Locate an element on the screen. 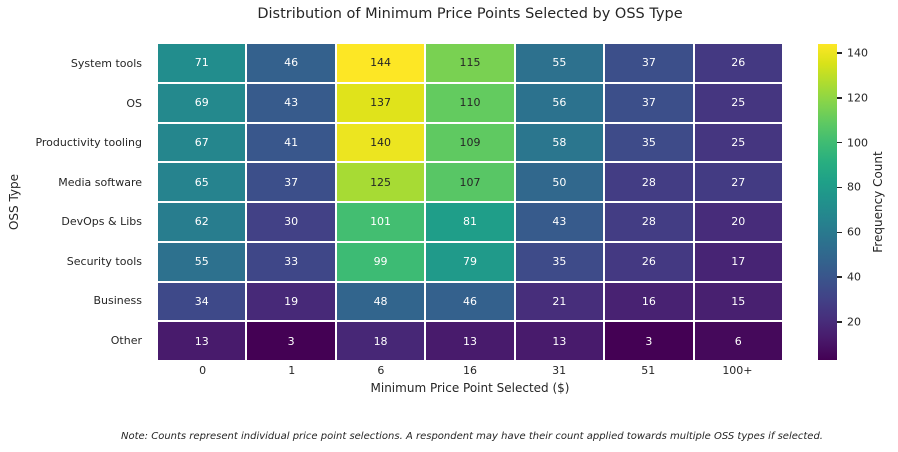  heatmap-cell: 99 is located at coordinates (380, 261).